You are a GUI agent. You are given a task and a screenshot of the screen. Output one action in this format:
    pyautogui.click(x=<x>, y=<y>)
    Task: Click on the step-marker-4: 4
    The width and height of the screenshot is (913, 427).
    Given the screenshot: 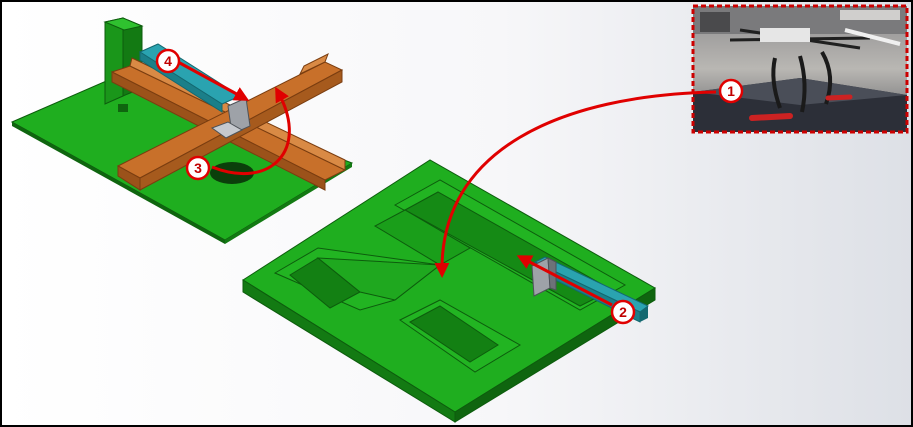 What is the action you would take?
    pyautogui.click(x=168, y=61)
    